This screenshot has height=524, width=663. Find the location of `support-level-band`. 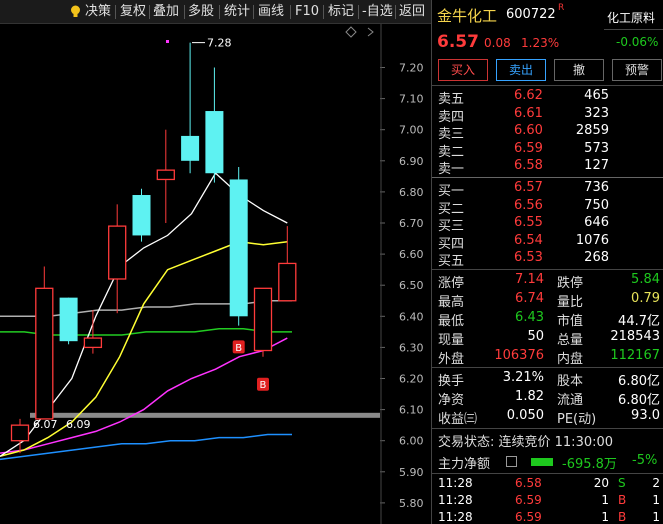

support-level-band is located at coordinates (205, 415).